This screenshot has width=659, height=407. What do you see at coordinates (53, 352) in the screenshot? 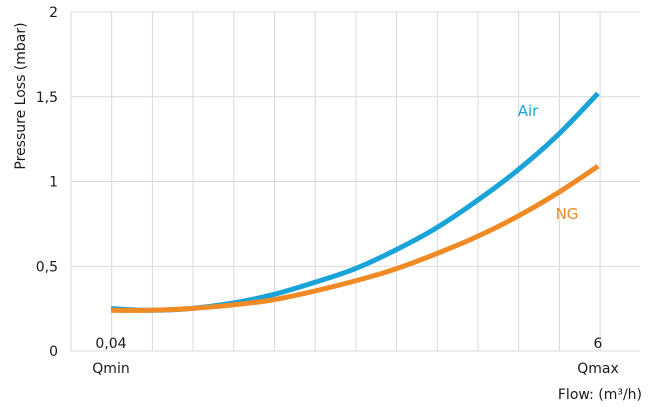
I see `y-tick-label: 0` at bounding box center [53, 352].